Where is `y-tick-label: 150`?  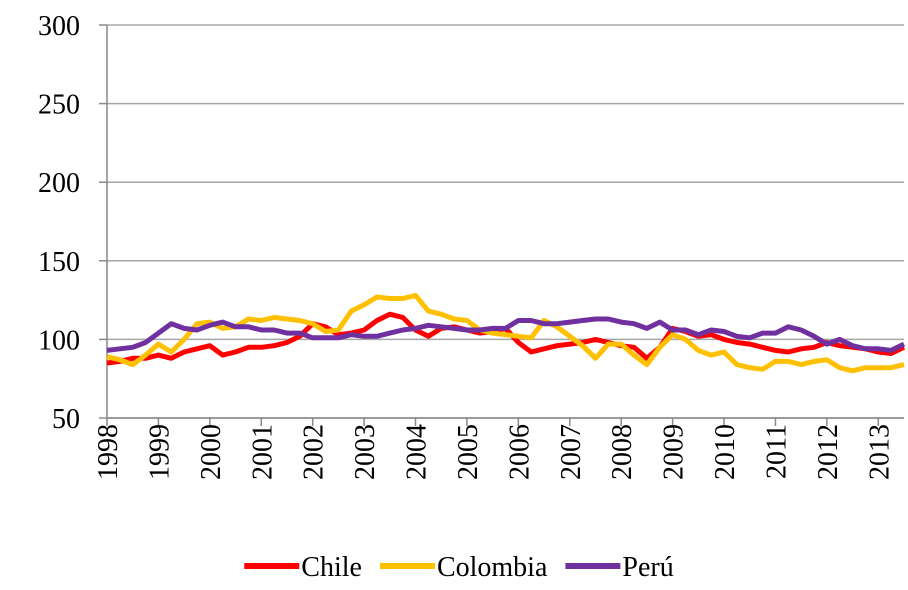 y-tick-label: 150 is located at coordinates (59, 262).